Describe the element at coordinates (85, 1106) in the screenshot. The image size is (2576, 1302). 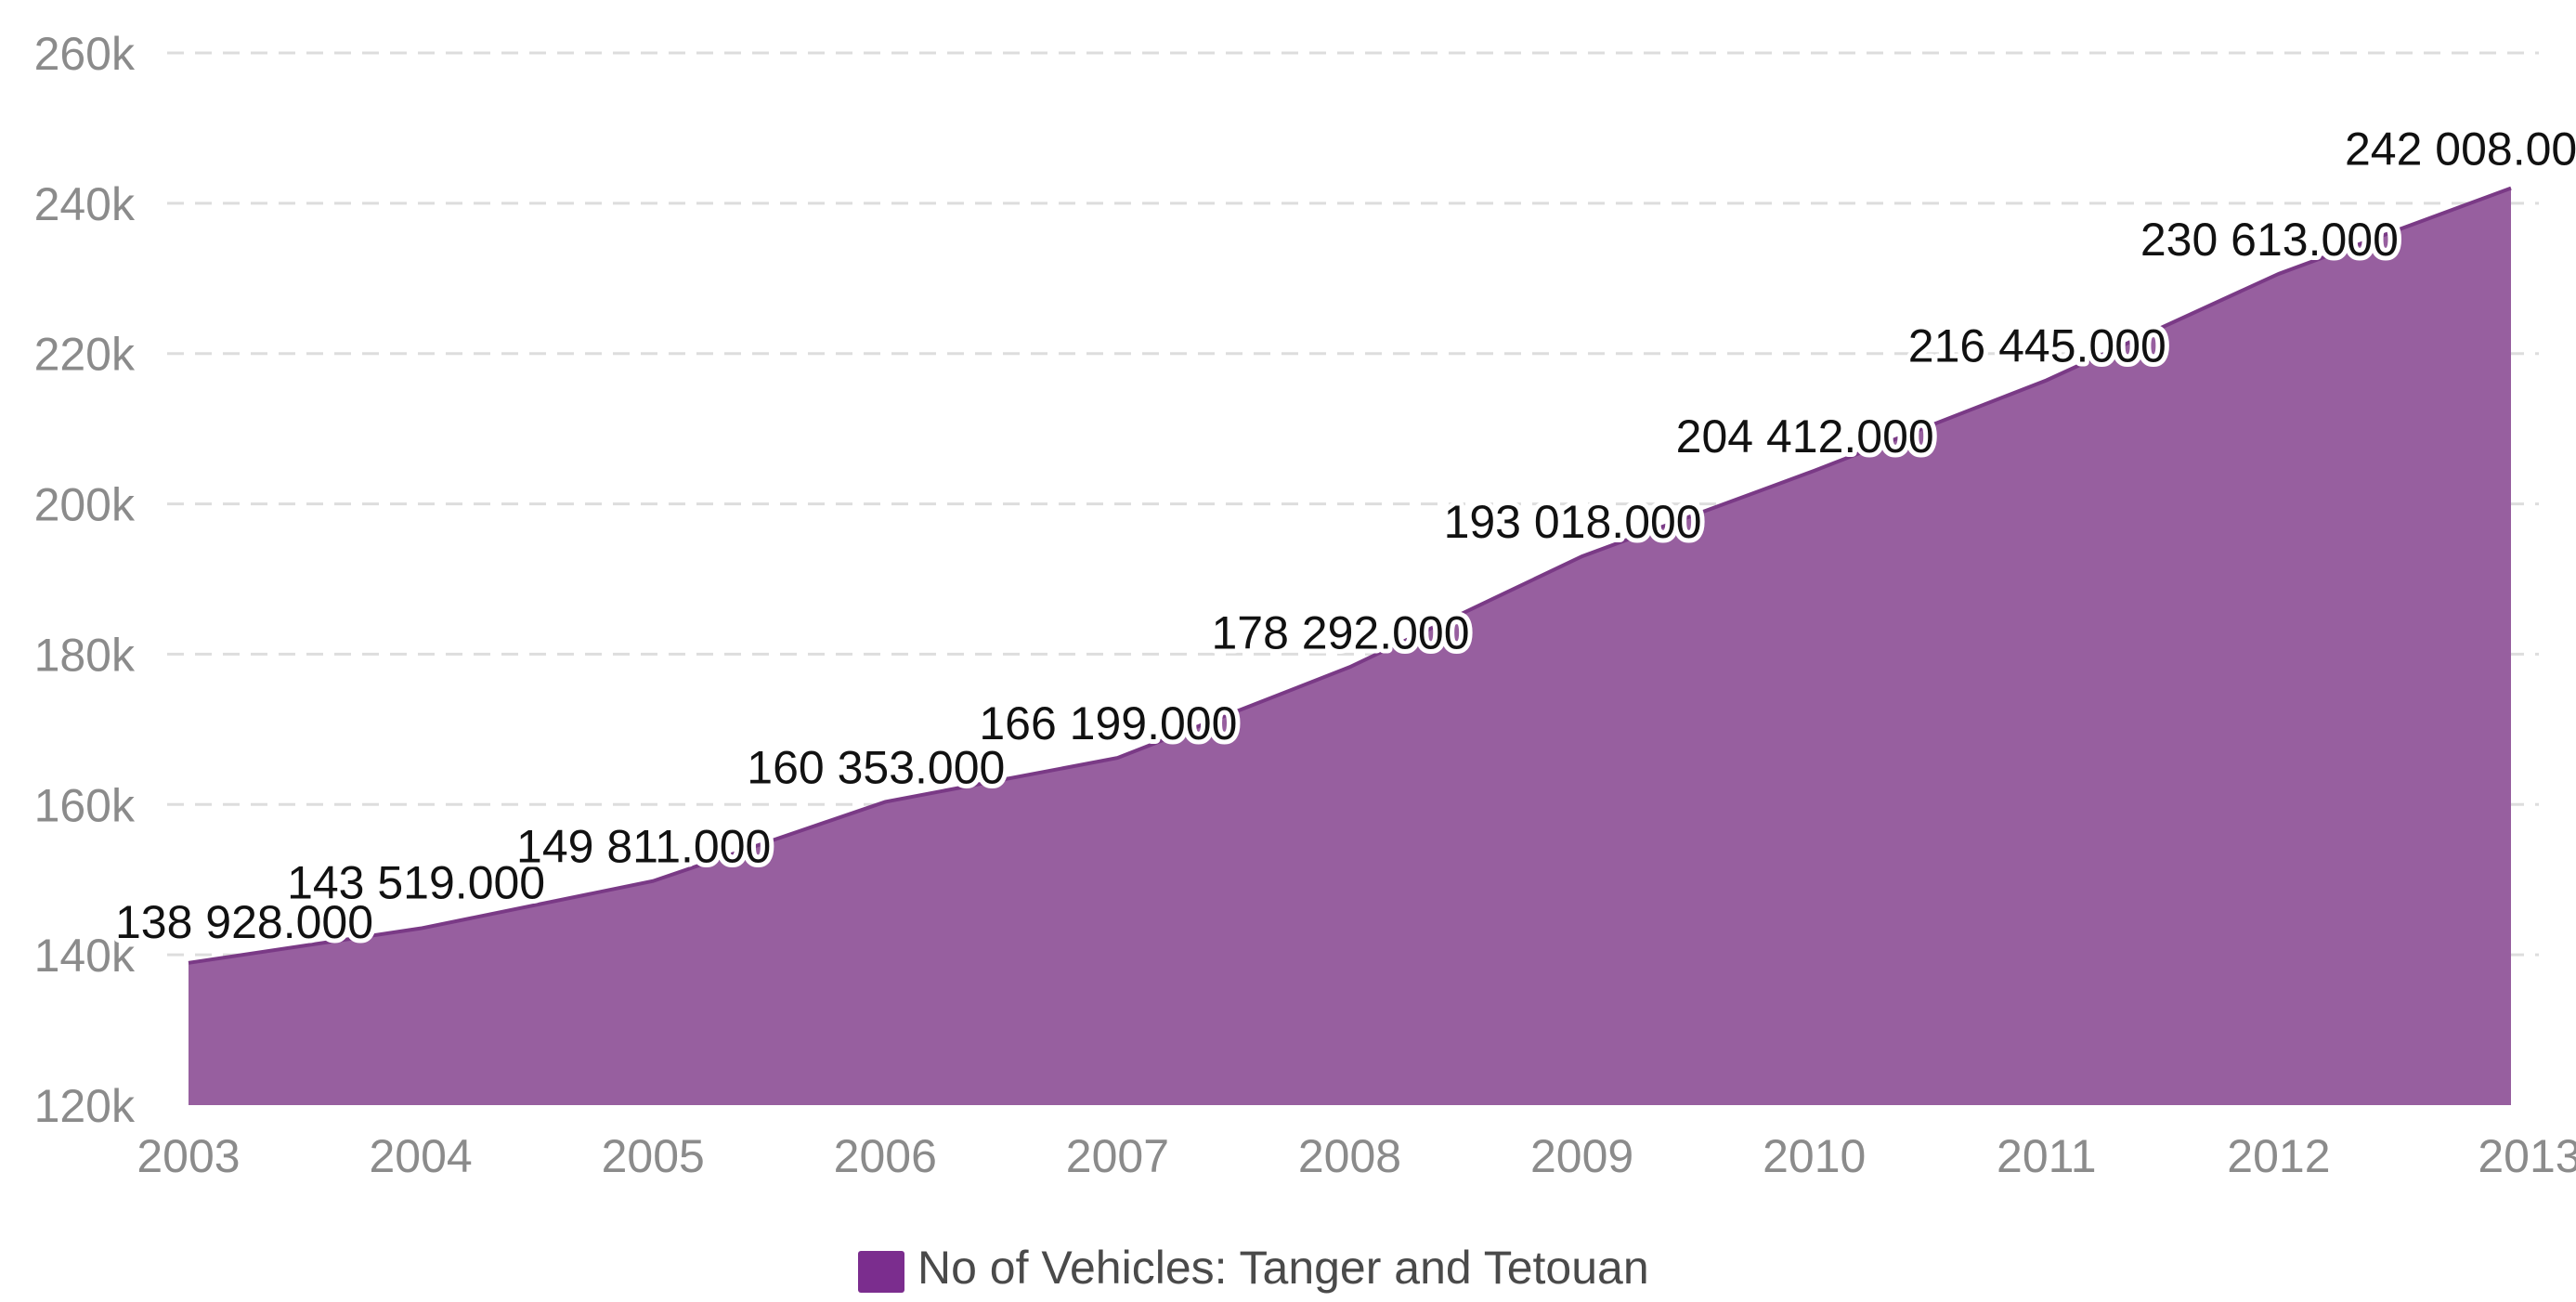
I see `y-tick-label: 120k` at that location.